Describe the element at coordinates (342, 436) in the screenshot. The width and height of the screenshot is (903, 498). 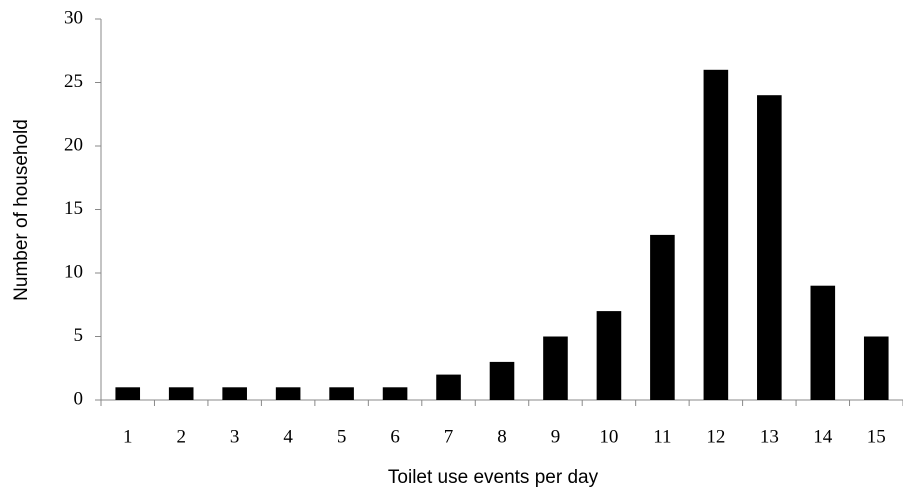
I see `x-tick-label: 5` at that location.